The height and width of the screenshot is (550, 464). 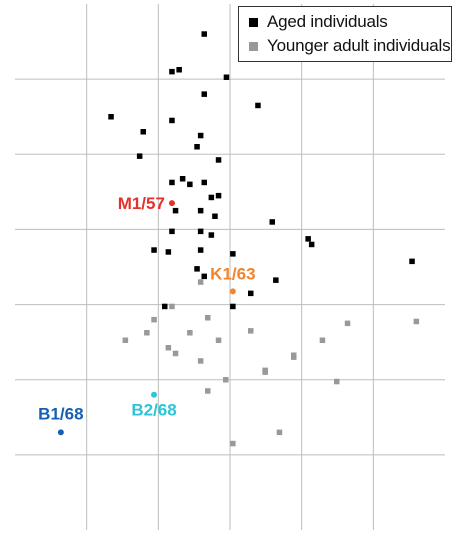 I want to click on legend-label-aged: Aged individuals, so click(x=327, y=21).